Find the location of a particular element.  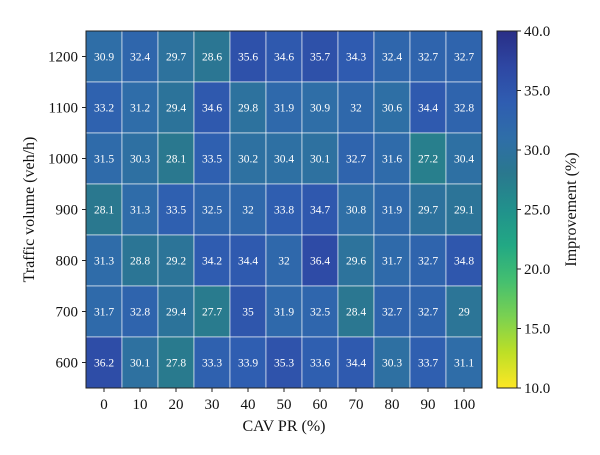

cell-value-label: 28.8 is located at coordinates (140, 262).